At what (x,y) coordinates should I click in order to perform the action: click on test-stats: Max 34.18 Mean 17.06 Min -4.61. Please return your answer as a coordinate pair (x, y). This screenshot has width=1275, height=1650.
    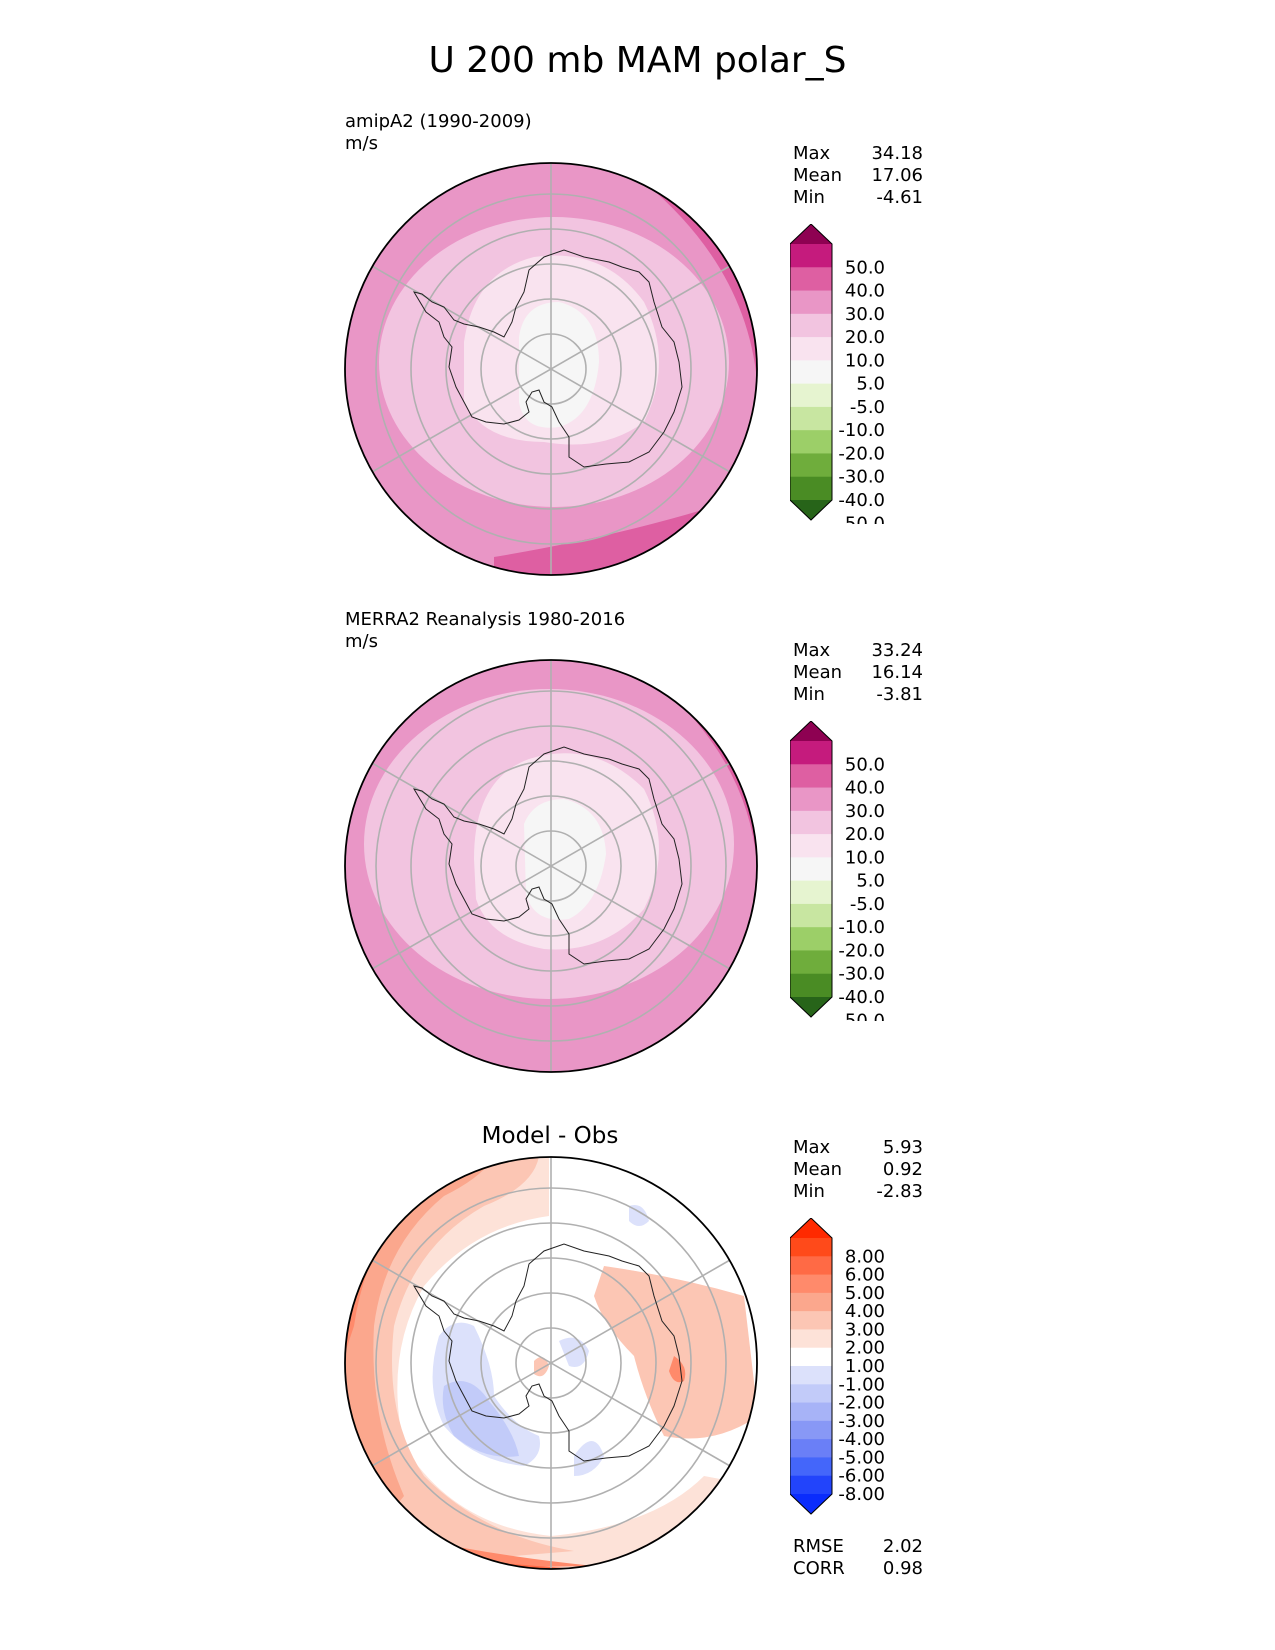
    Looking at the image, I should click on (858, 176).